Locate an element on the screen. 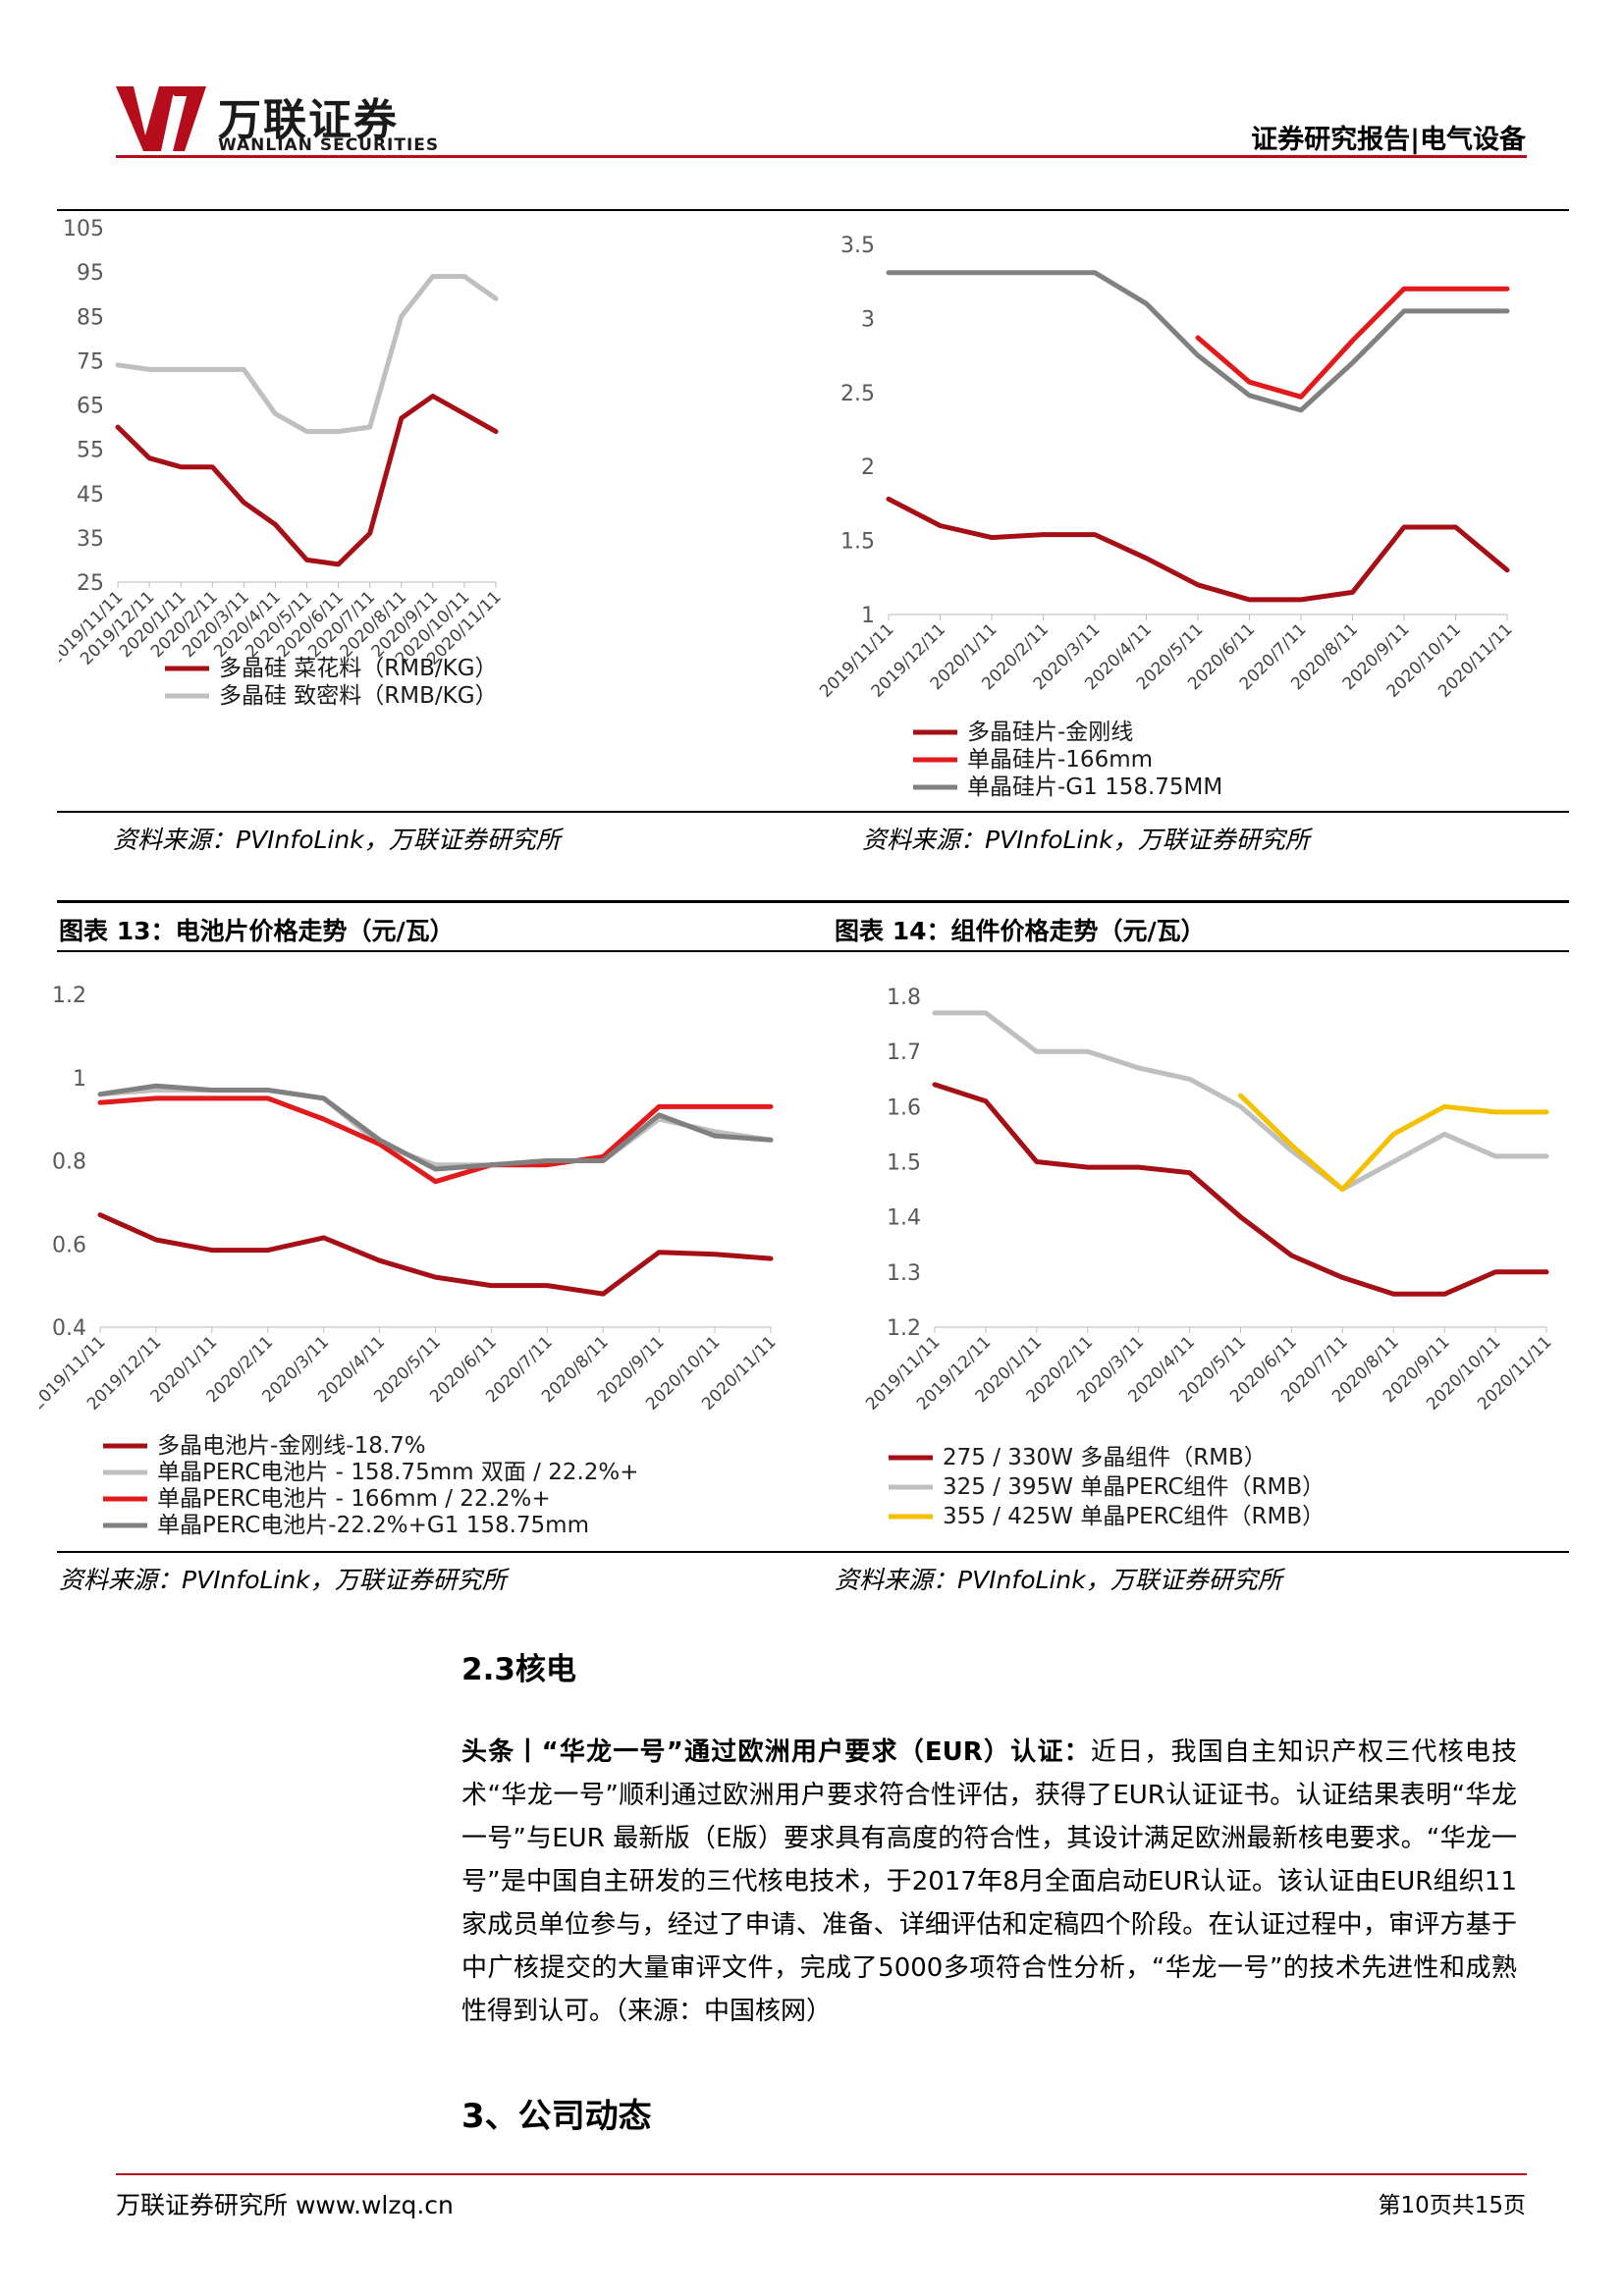 Image resolution: width=1624 pixels, height=2296 pixels. news-headline: 头条丨“华龙一号”通过欧洲用户要求（EUR）认证： is located at coordinates (776, 1752).